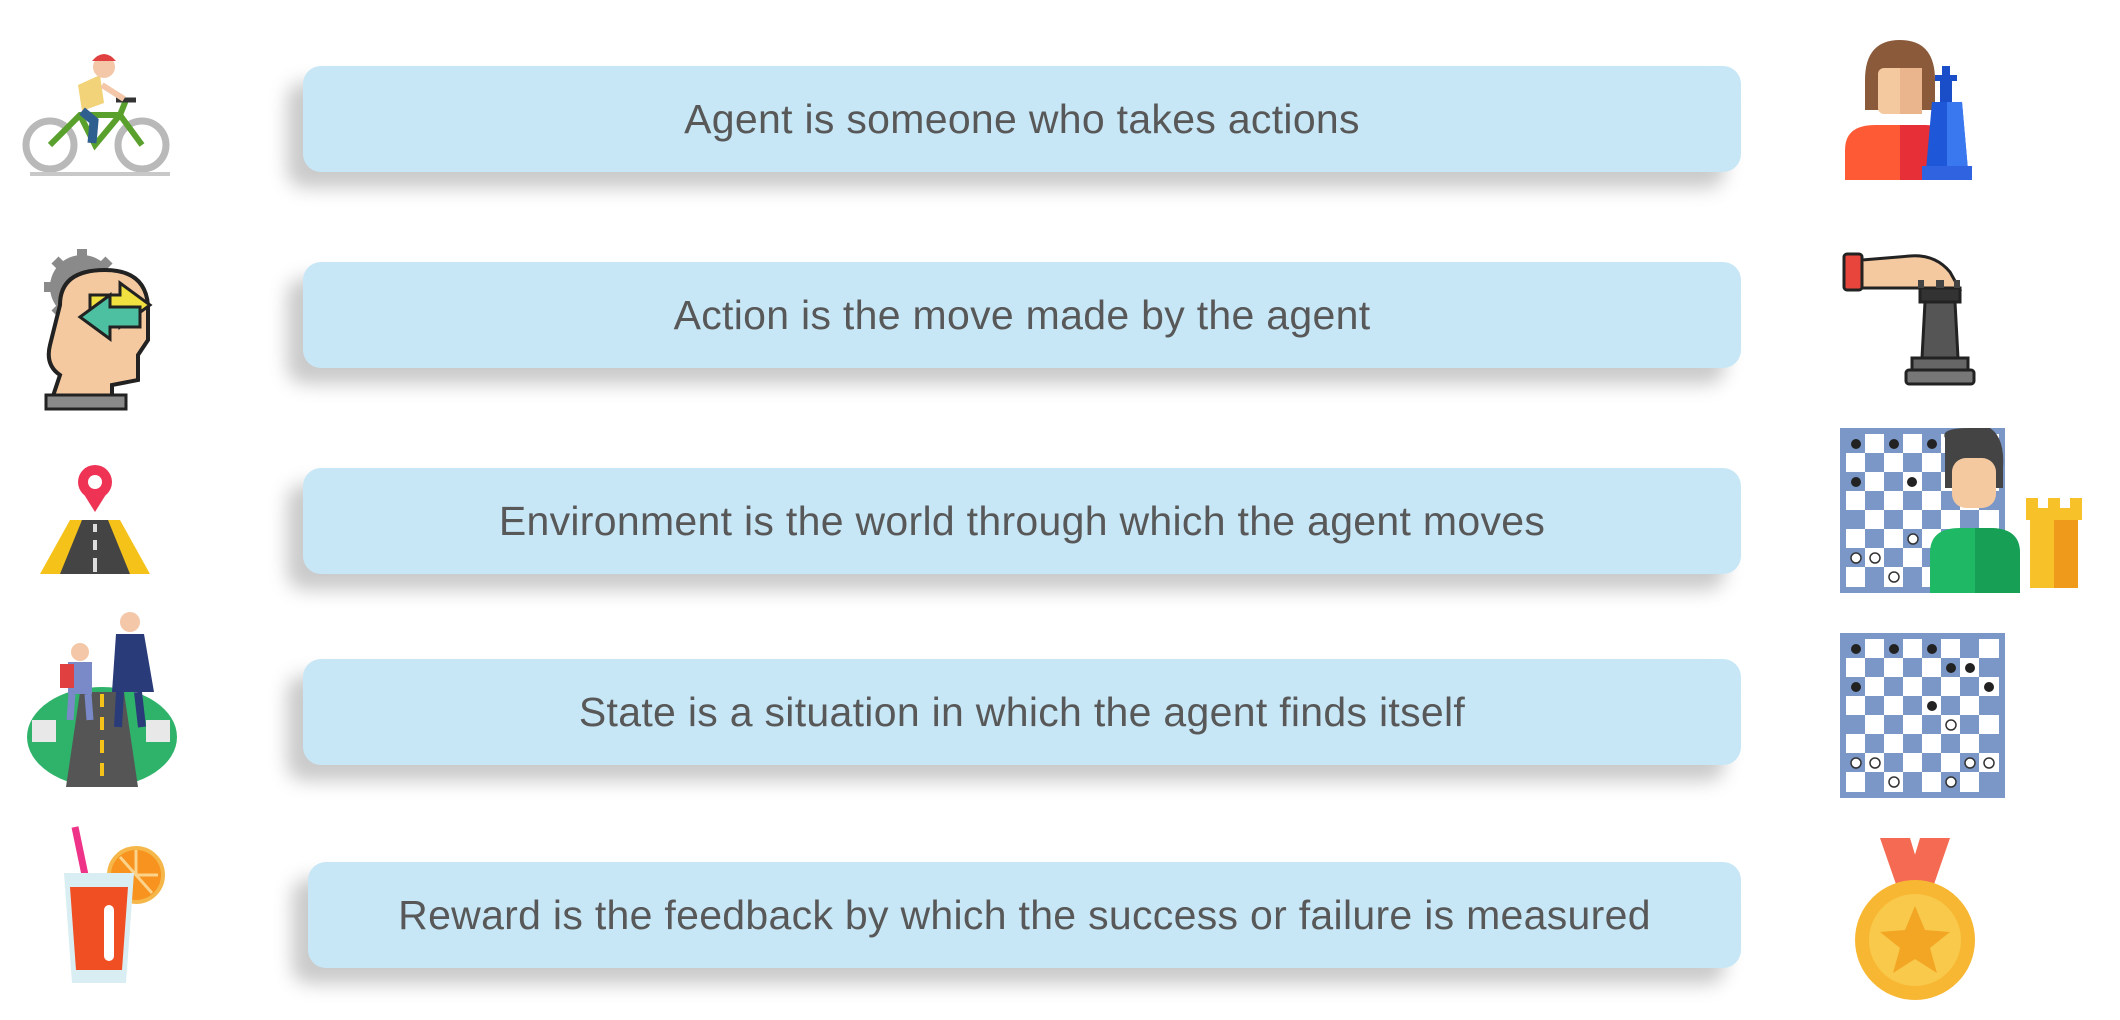 Image resolution: width=2120 pixels, height=1020 pixels. Describe the element at coordinates (105, 702) in the screenshot. I see `crosswalk-family-icon` at that location.